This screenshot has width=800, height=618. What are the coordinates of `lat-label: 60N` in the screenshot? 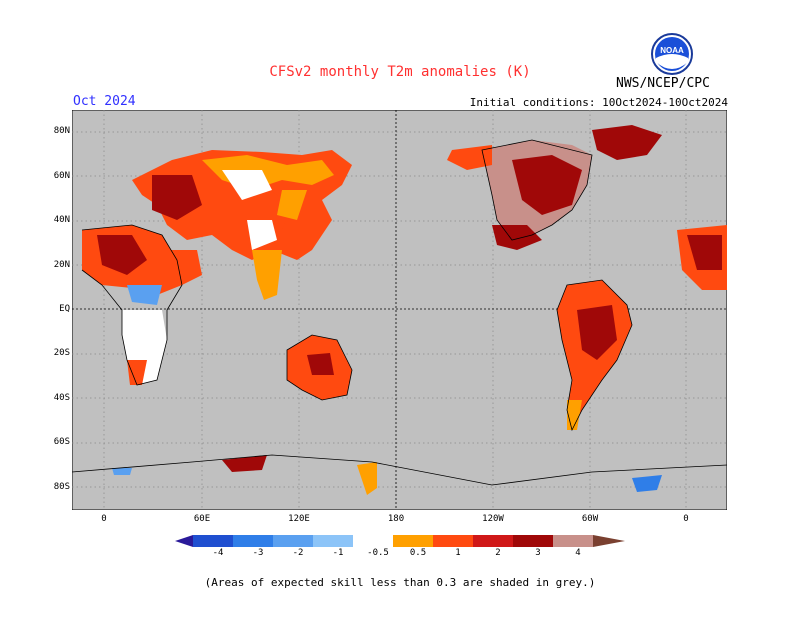 It's located at (61, 176).